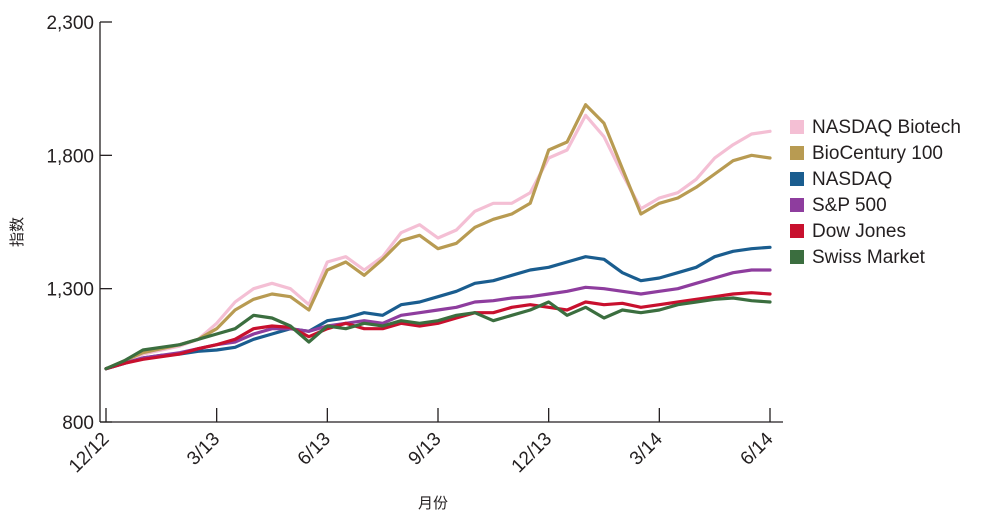 The height and width of the screenshot is (532, 989). Describe the element at coordinates (79, 223) in the screenshot. I see `y-ticks: 2,300 1,800 1,300 800` at that location.